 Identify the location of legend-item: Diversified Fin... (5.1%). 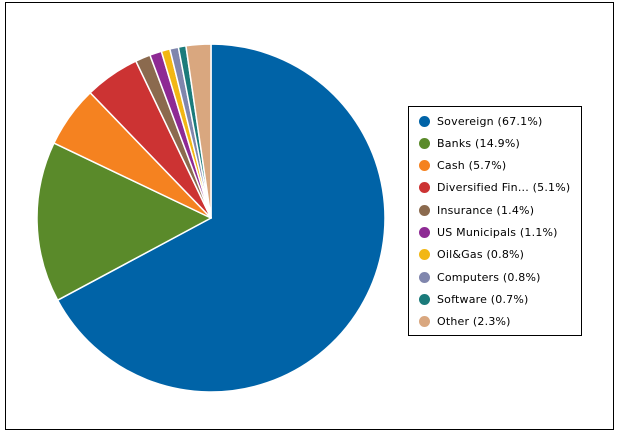
(494, 188).